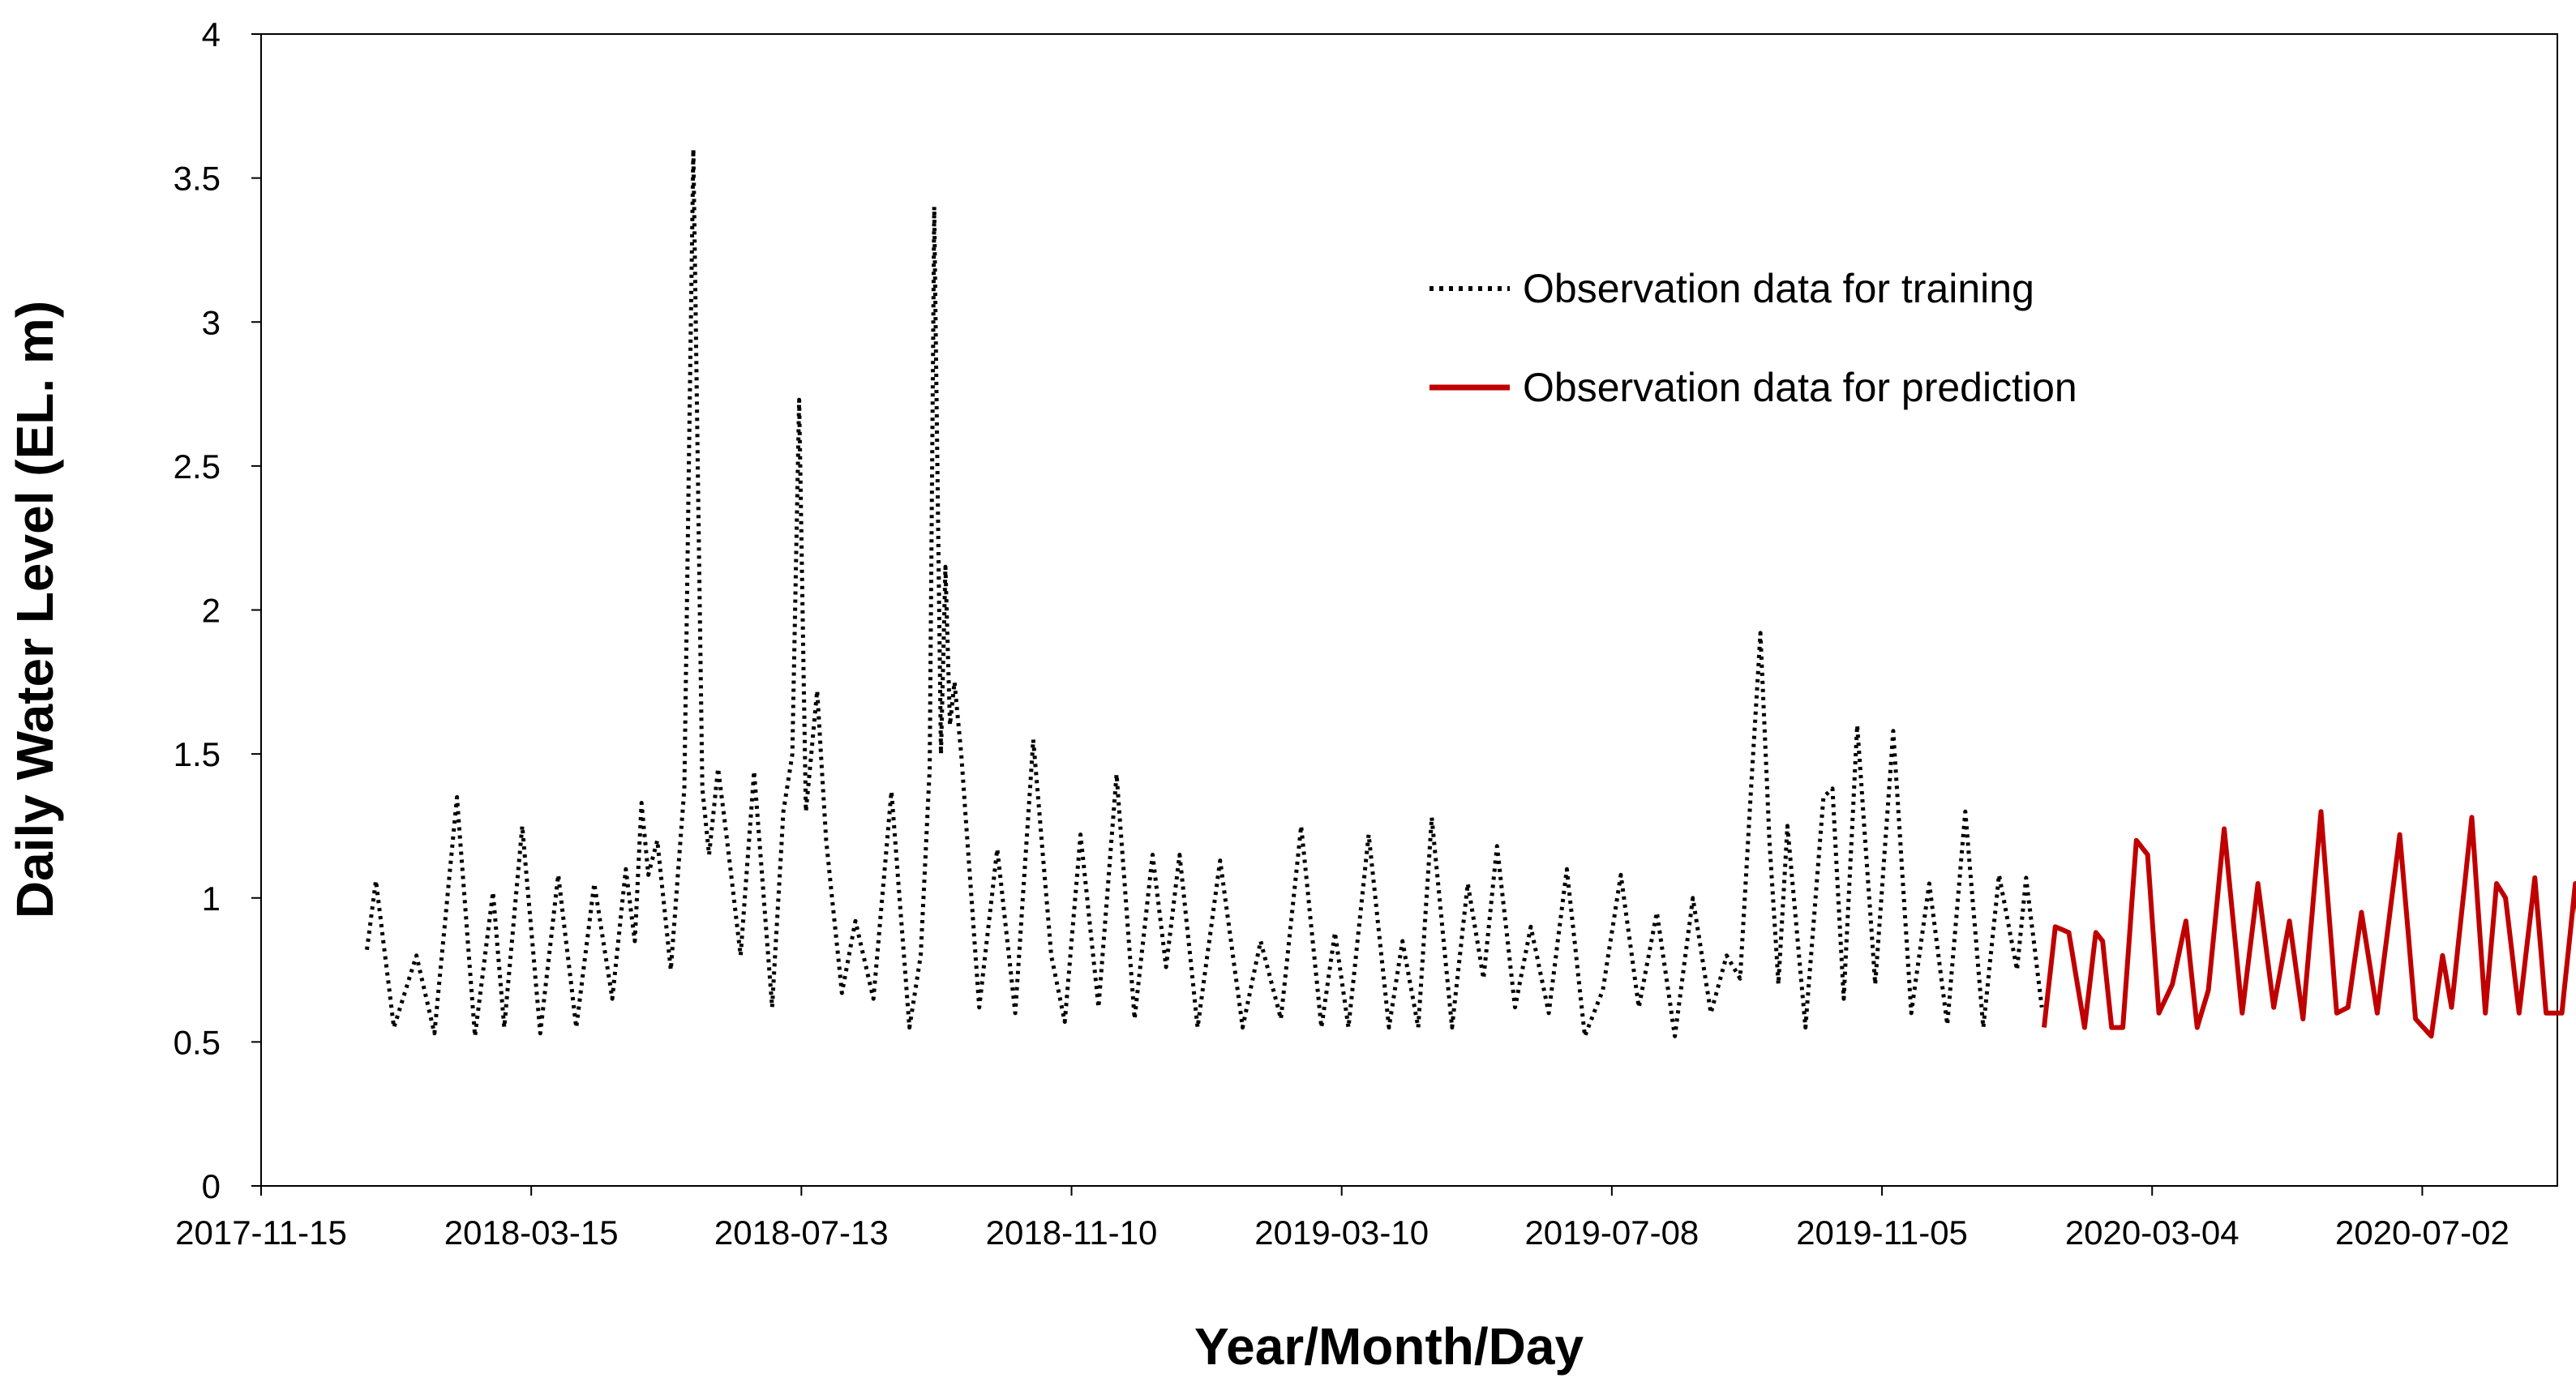  I want to click on x-tick-label: 2017-11-15, so click(261, 1232).